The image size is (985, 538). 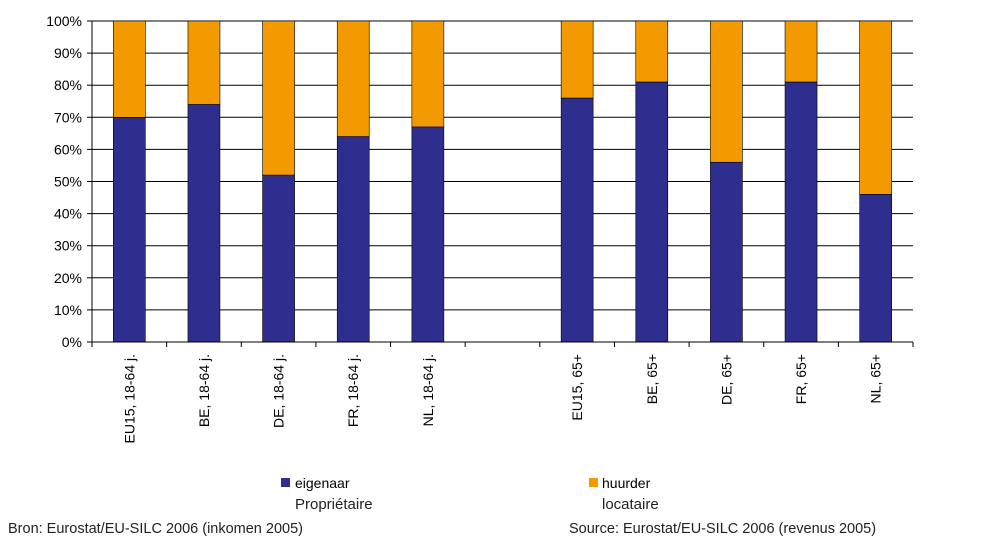 What do you see at coordinates (129, 399) in the screenshot?
I see `x-category-label: EU15, 18-64 j.` at bounding box center [129, 399].